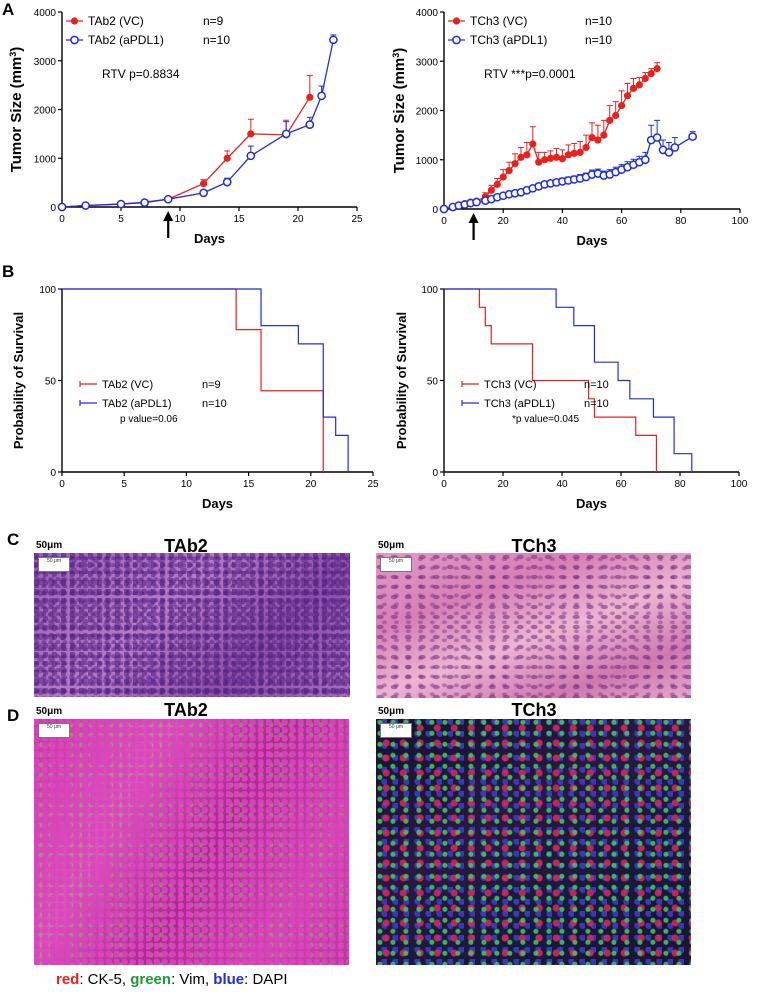  Describe the element at coordinates (427, 62) in the screenshot. I see `y-tick-label: 3000` at that location.